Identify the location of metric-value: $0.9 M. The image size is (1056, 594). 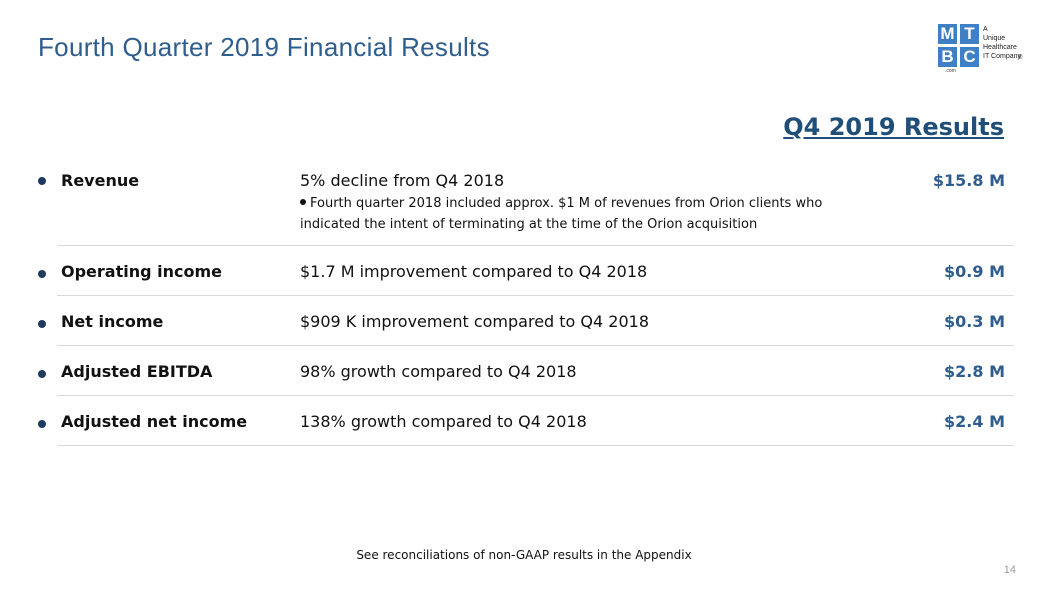
(974, 271).